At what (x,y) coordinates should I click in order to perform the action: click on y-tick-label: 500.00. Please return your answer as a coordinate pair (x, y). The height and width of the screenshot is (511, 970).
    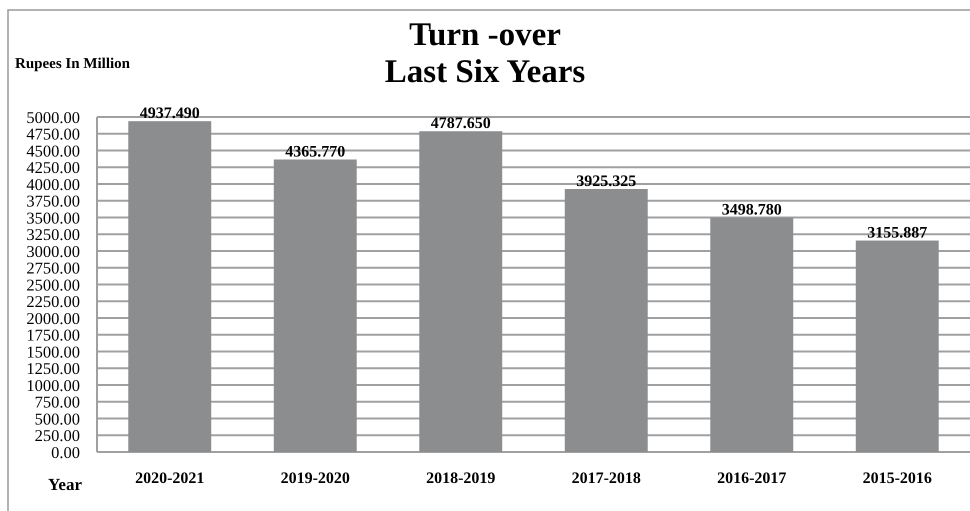
    Looking at the image, I should click on (57, 418).